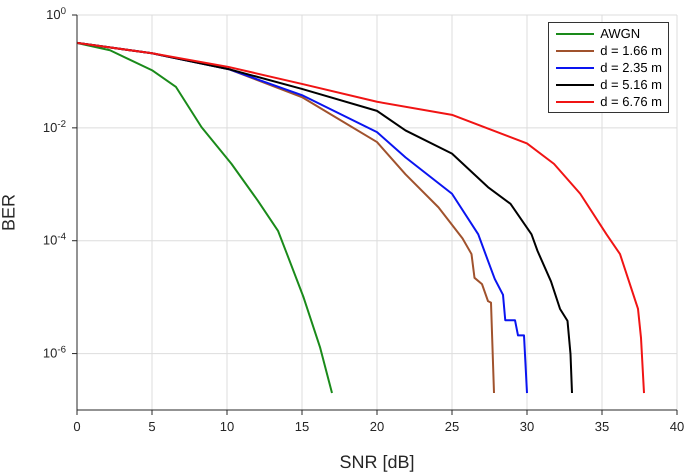 Image resolution: width=691 pixels, height=474 pixels. What do you see at coordinates (77, 426) in the screenshot?
I see `x-tick-label: 0` at bounding box center [77, 426].